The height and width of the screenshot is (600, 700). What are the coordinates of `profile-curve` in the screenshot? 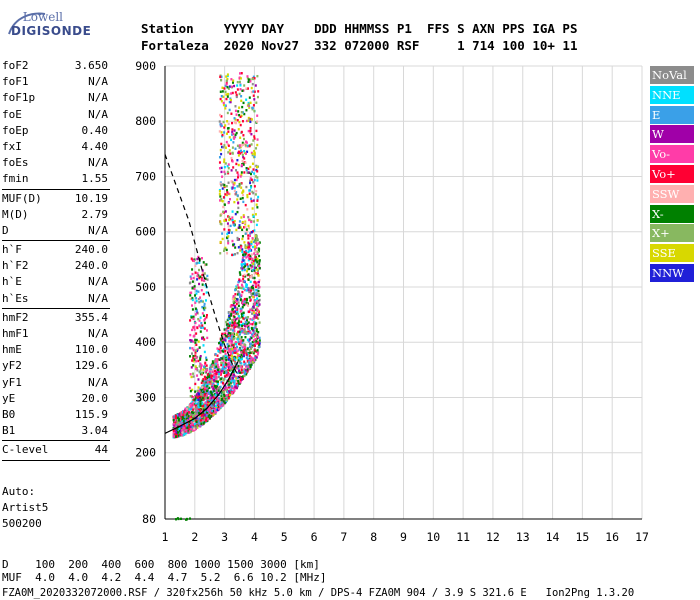 It's located at (201, 397).